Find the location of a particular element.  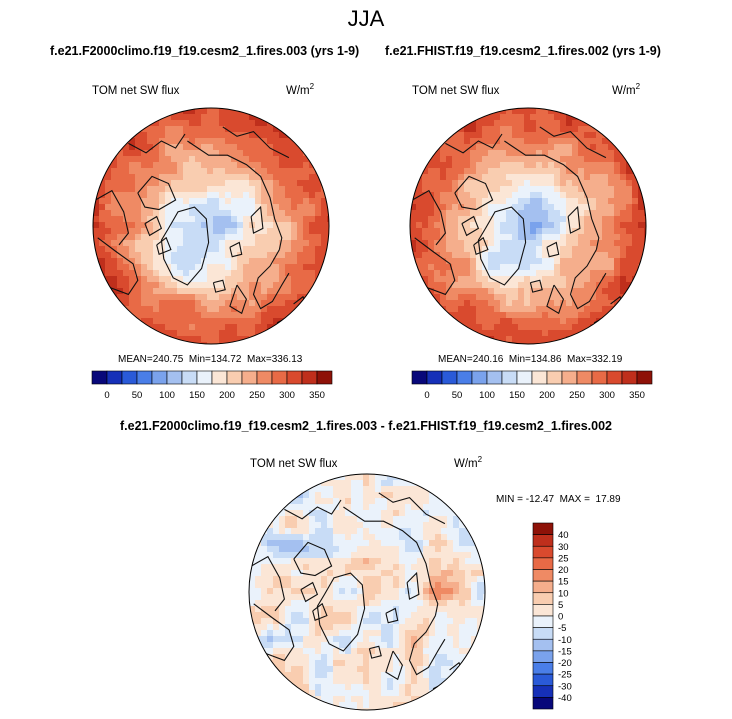

left-colorbar-tick-label: 300 is located at coordinates (287, 395).